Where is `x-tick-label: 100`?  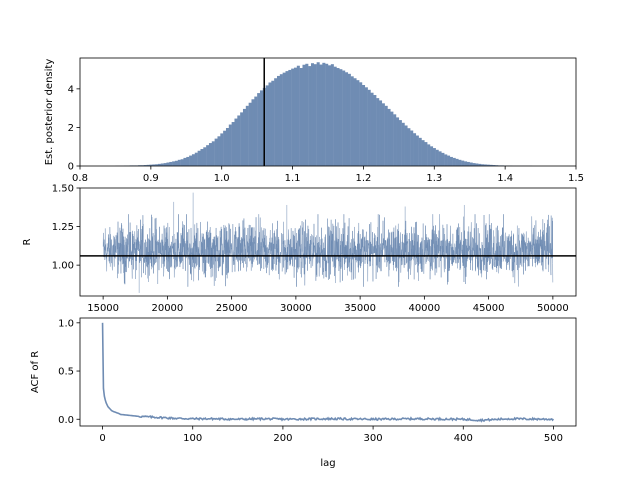
x-tick-label: 100 is located at coordinates (192, 438).